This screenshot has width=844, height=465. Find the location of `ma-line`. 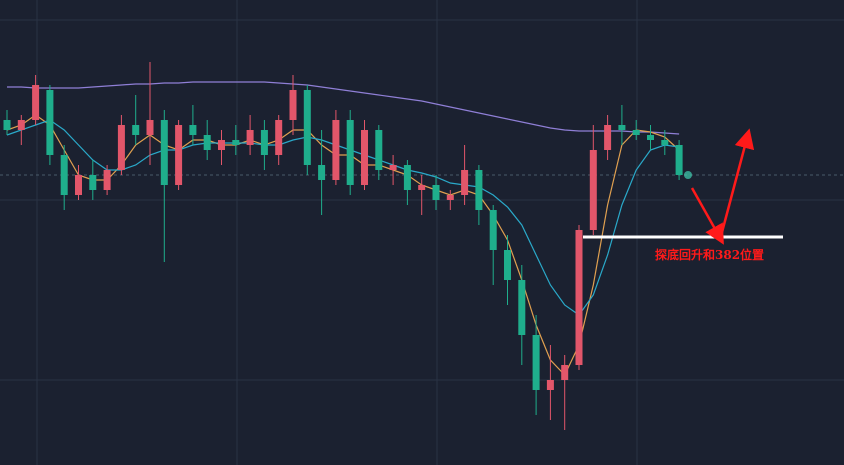

ma-line is located at coordinates (343, 108).